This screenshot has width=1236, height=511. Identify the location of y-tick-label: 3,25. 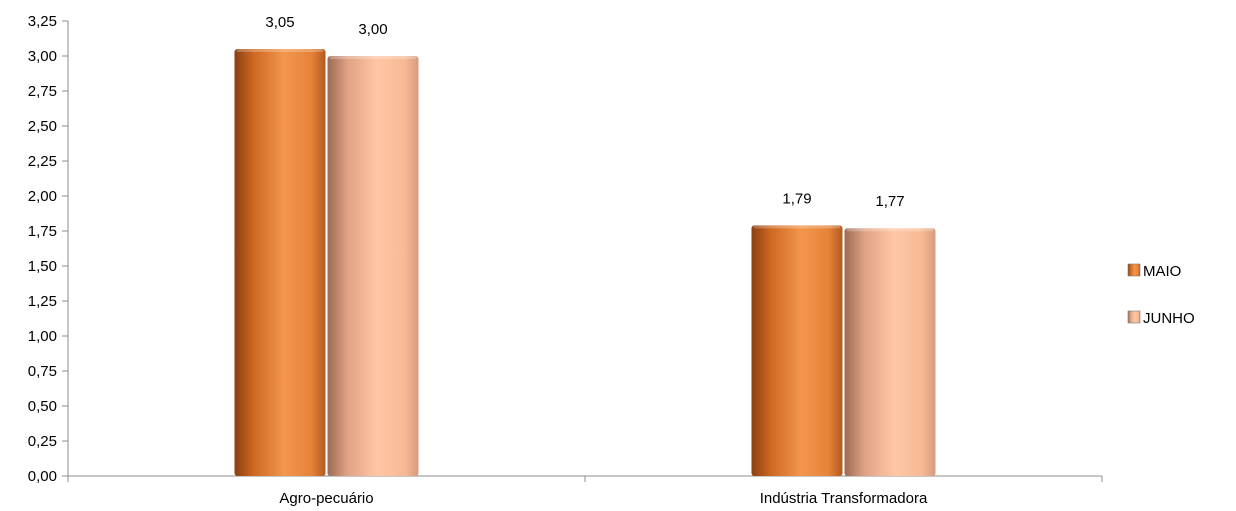
(42, 21).